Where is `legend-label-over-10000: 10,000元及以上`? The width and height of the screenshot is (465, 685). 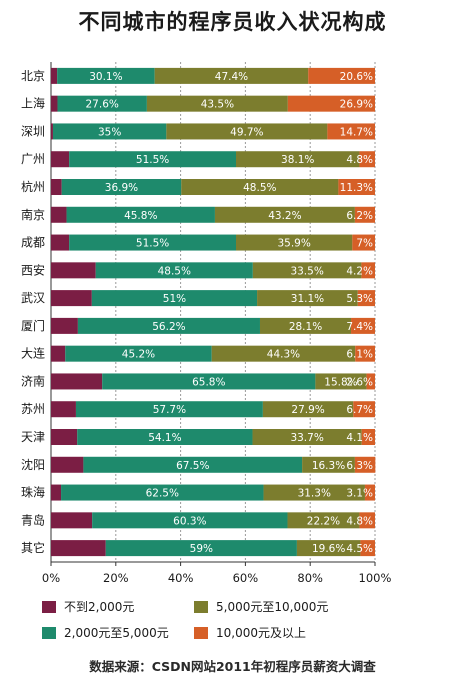
legend-label-over-10000: 10,000元及以上 is located at coordinates (261, 633).